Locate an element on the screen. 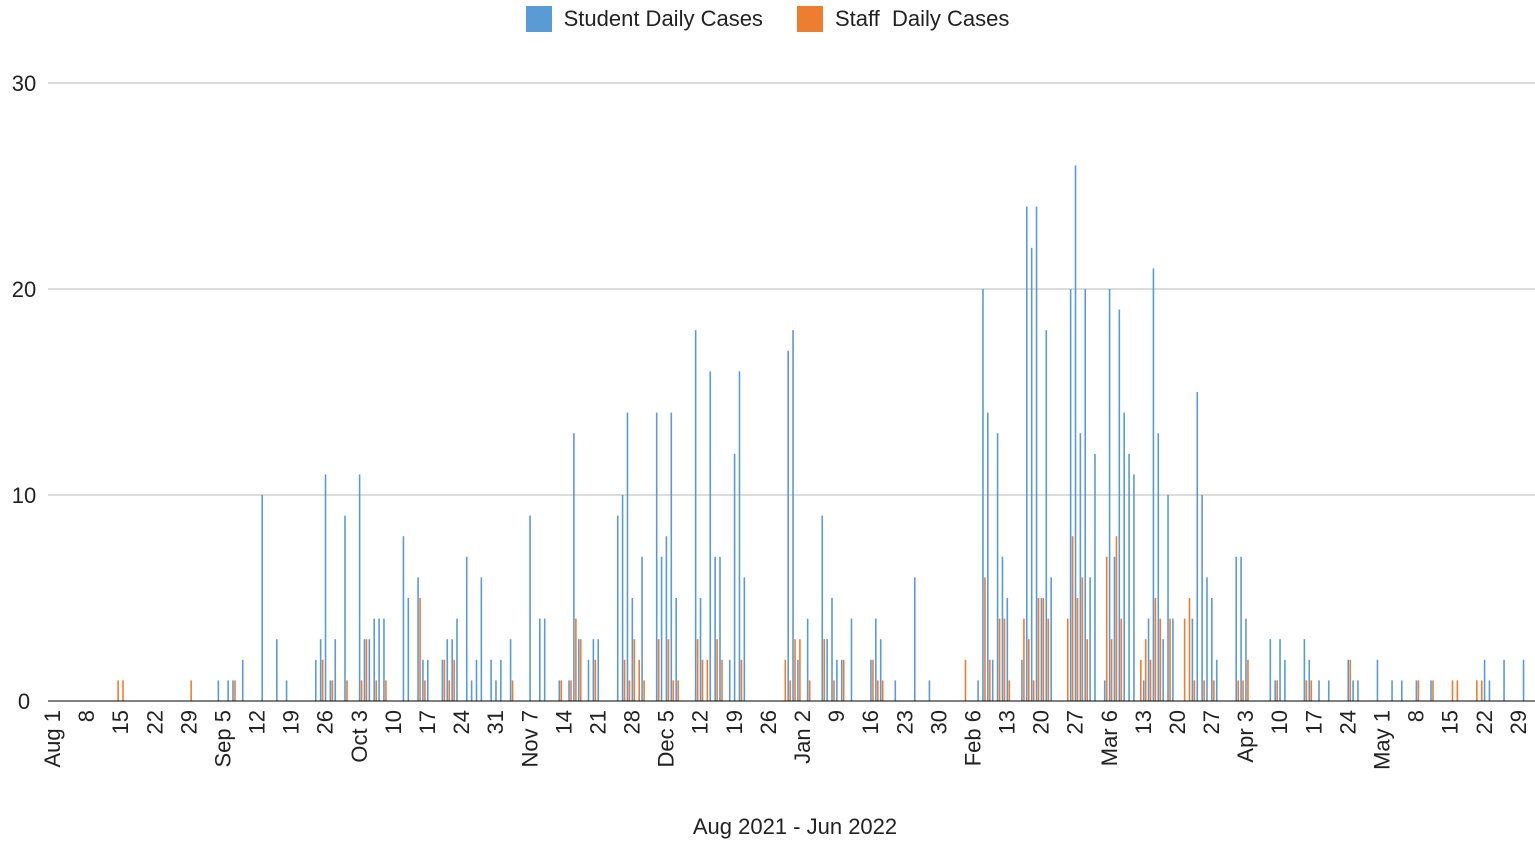 This screenshot has height=841, width=1535. x-tick-label: Nov 7 is located at coordinates (529, 738).